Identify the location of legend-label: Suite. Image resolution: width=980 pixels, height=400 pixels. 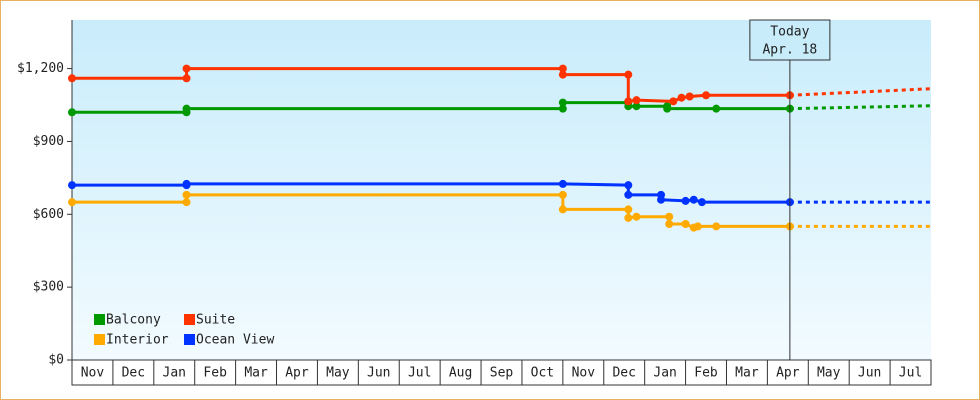
(215, 320).